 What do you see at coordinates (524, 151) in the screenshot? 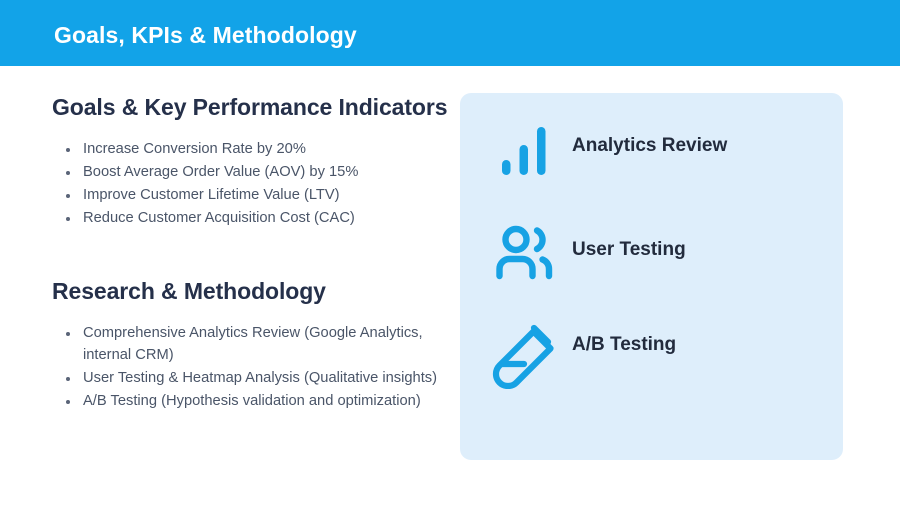
I see `bar-chart-icon` at bounding box center [524, 151].